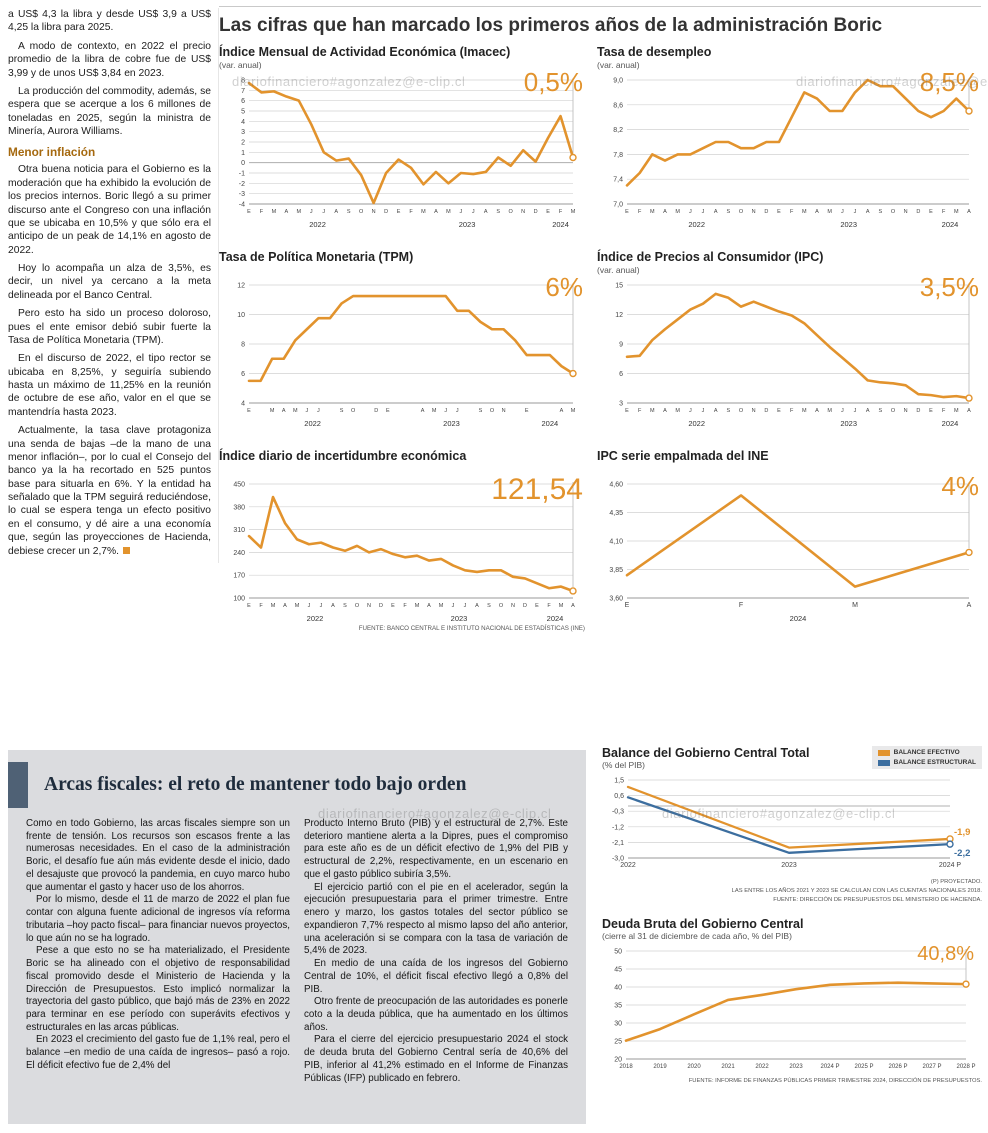  I want to click on svg-text: 2025 P, so click(863, 1067).